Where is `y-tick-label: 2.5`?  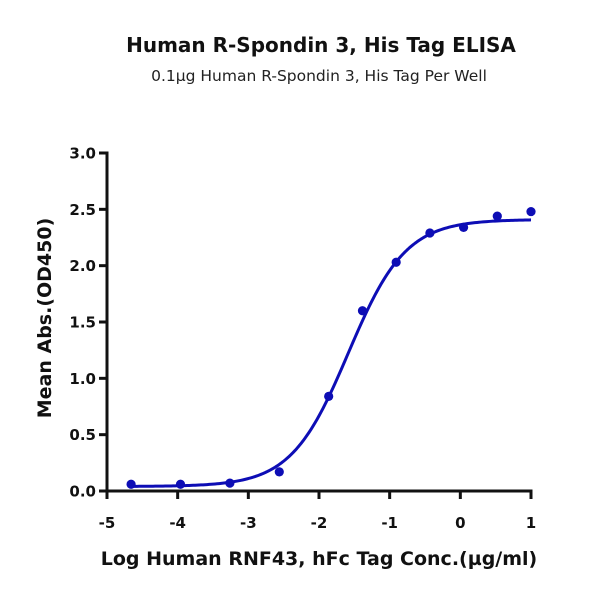
y-tick-label: 2.5 is located at coordinates (82, 210).